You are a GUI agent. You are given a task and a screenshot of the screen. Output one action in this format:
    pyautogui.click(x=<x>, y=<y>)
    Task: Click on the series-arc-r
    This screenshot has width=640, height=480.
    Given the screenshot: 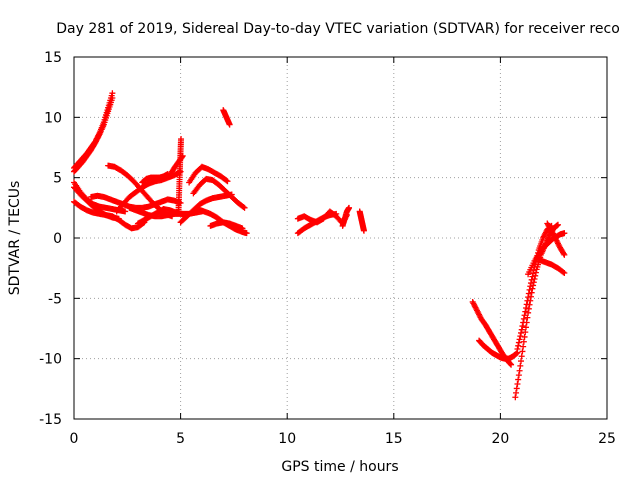 What is the action you would take?
    pyautogui.click(x=322, y=217)
    